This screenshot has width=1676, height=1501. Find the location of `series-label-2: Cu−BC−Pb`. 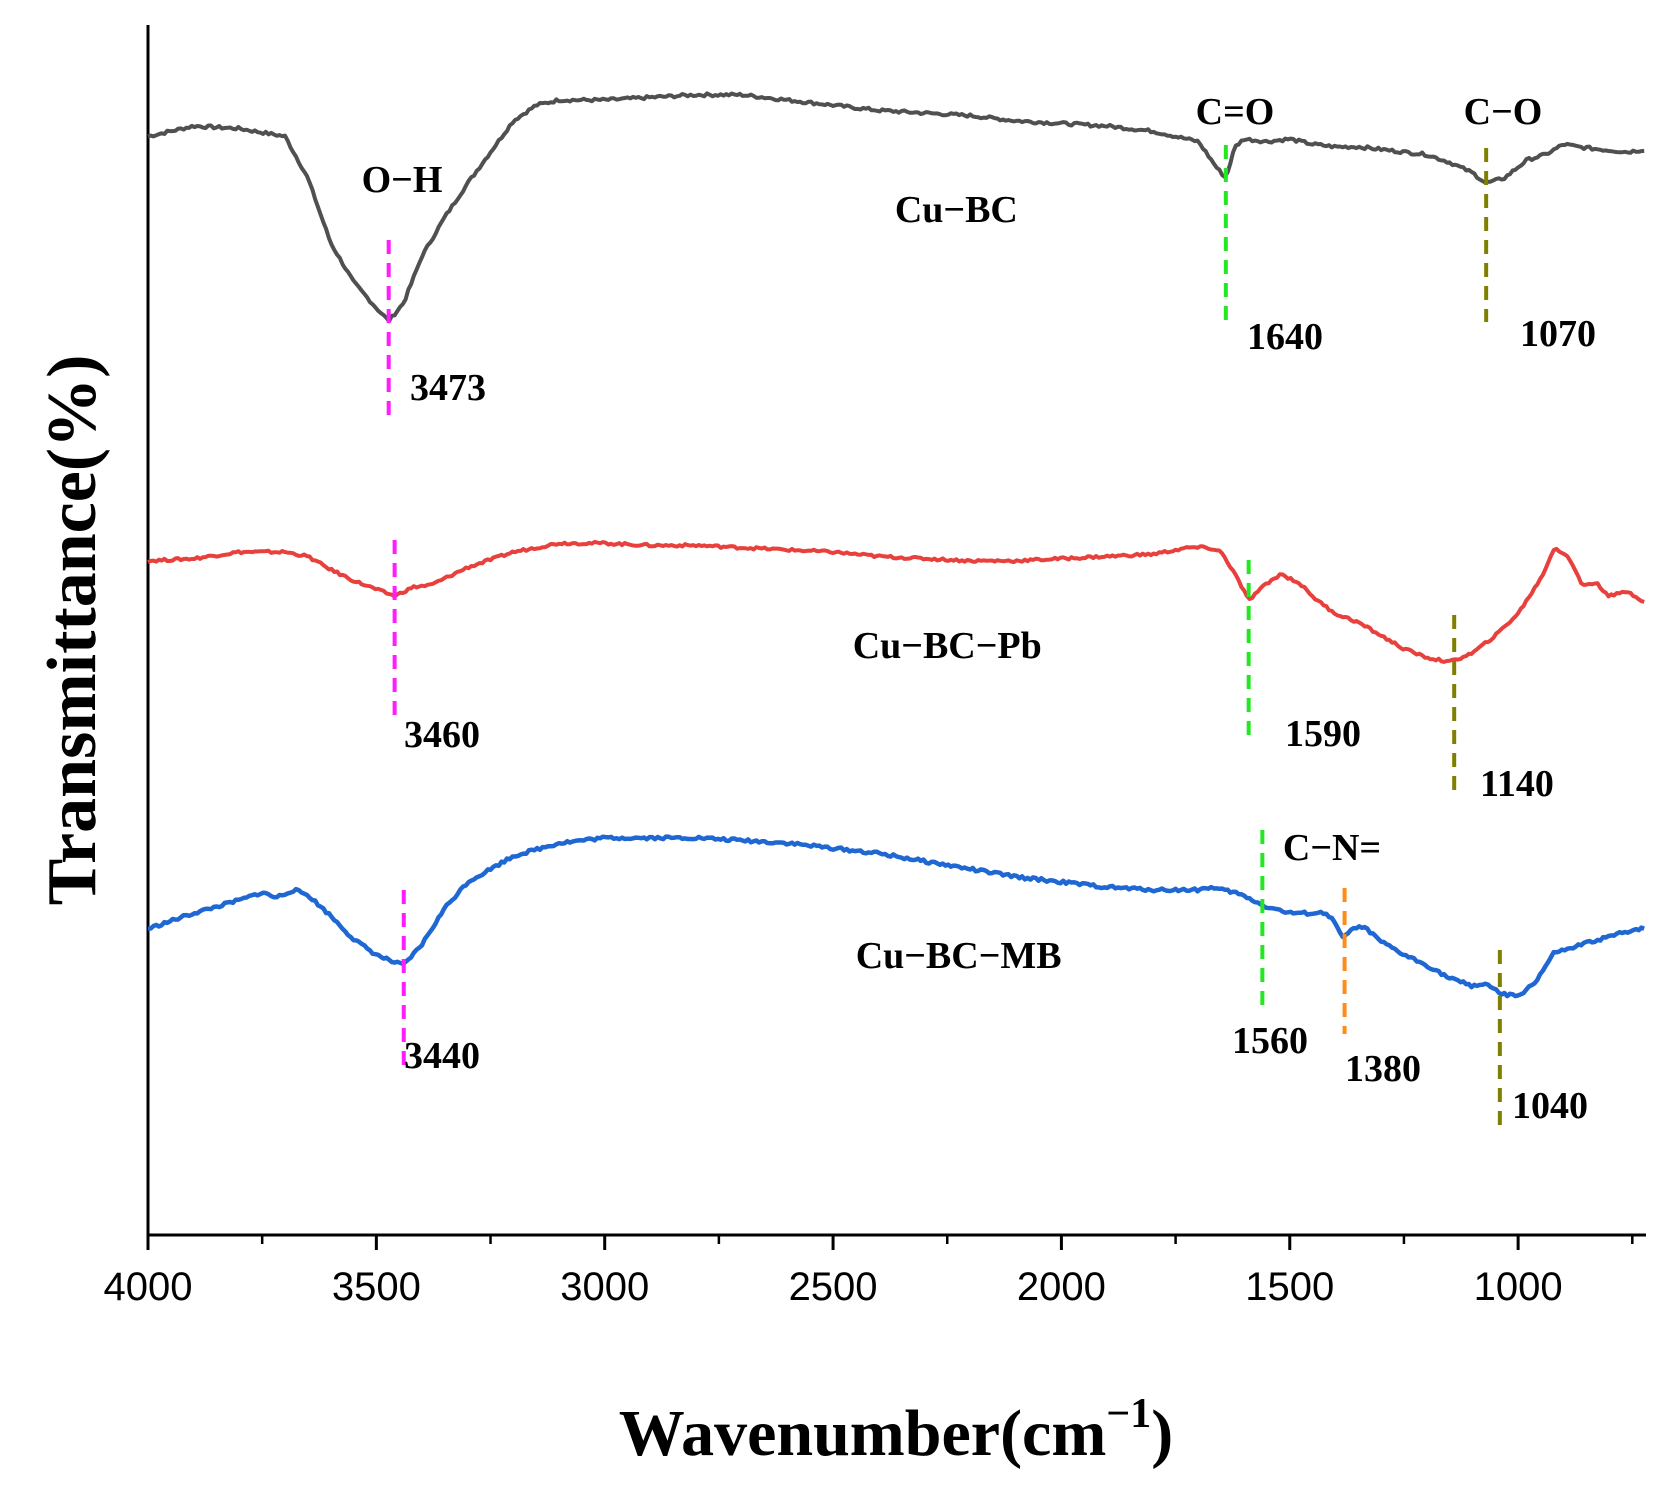

series-label-2: Cu−BC−Pb is located at coordinates (947, 646).